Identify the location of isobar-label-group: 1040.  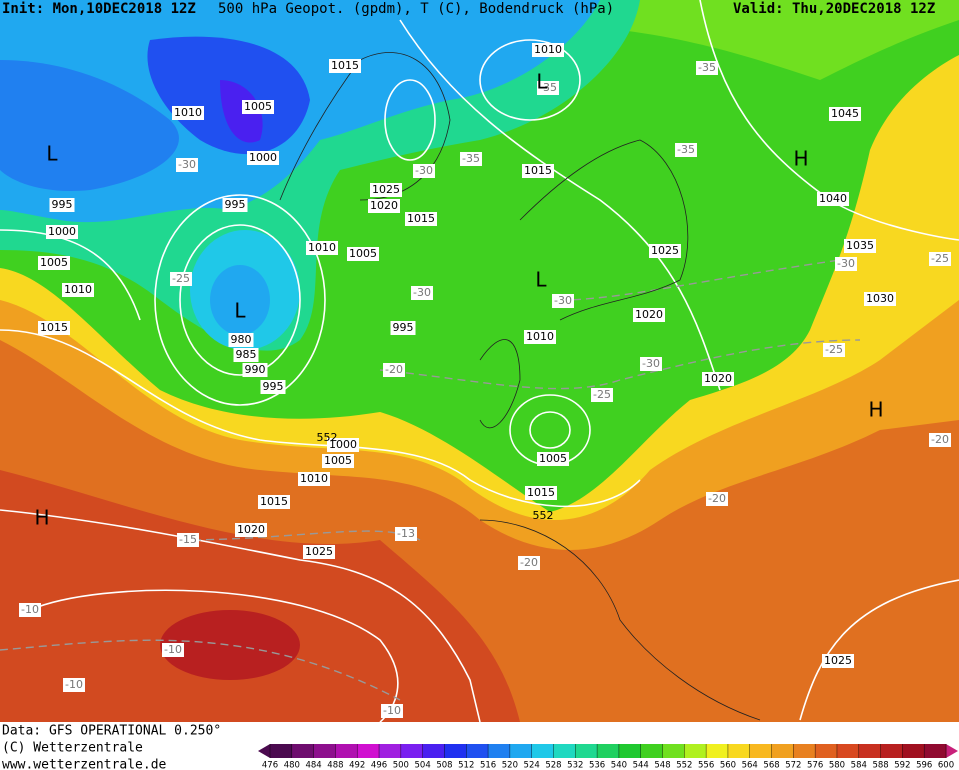
(833, 199).